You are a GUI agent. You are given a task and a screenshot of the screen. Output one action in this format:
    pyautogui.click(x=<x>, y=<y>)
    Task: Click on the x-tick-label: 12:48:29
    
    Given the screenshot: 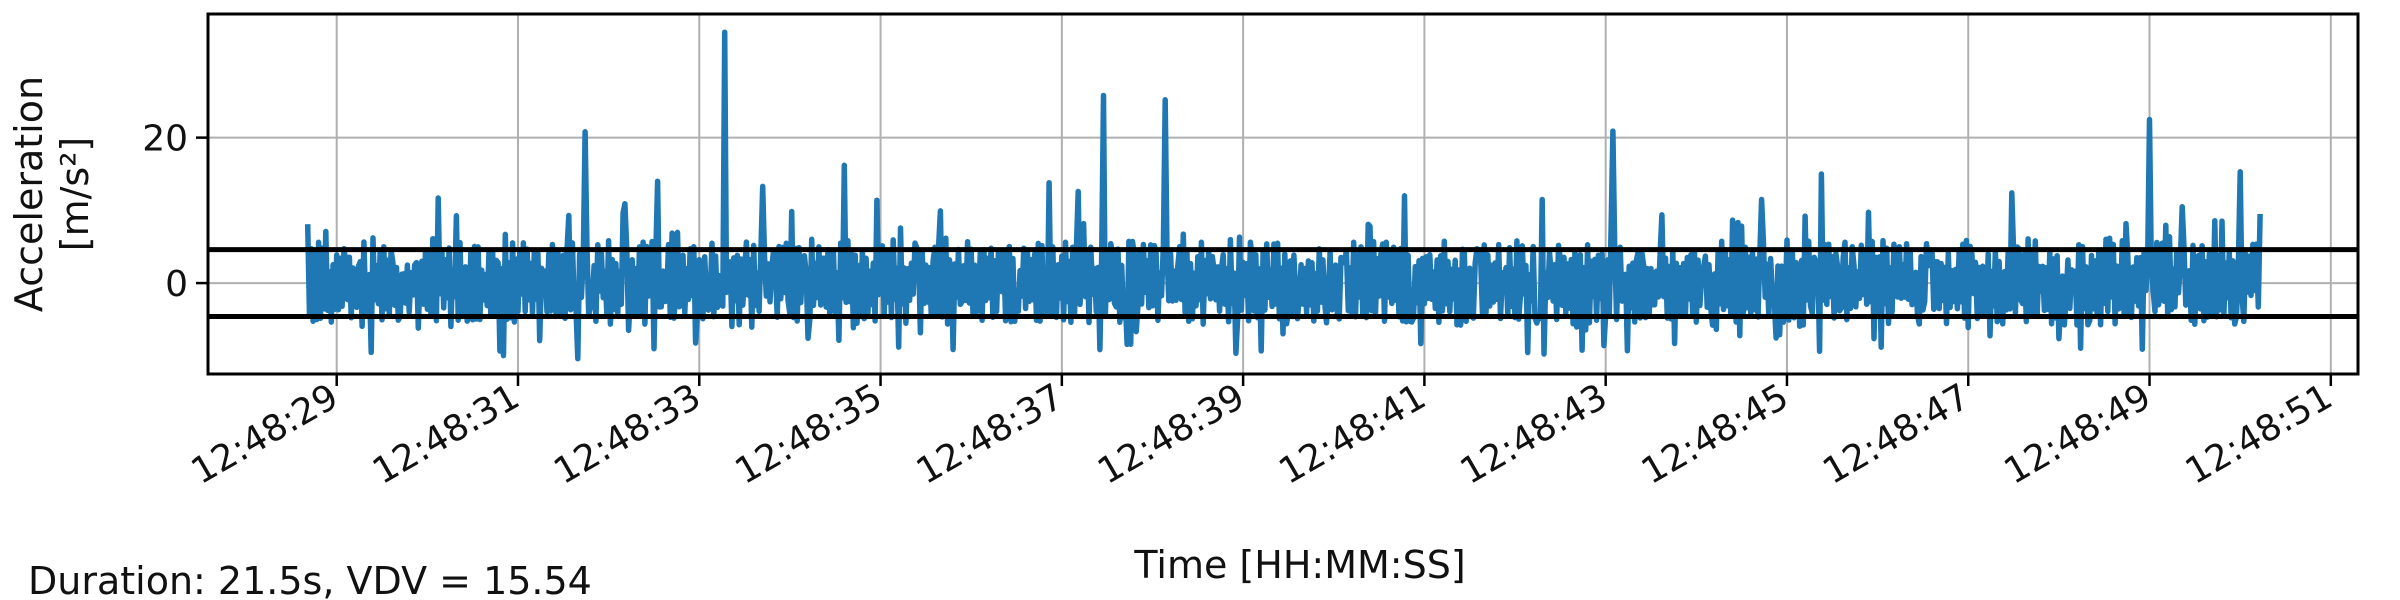 What is the action you would take?
    pyautogui.click(x=265, y=434)
    